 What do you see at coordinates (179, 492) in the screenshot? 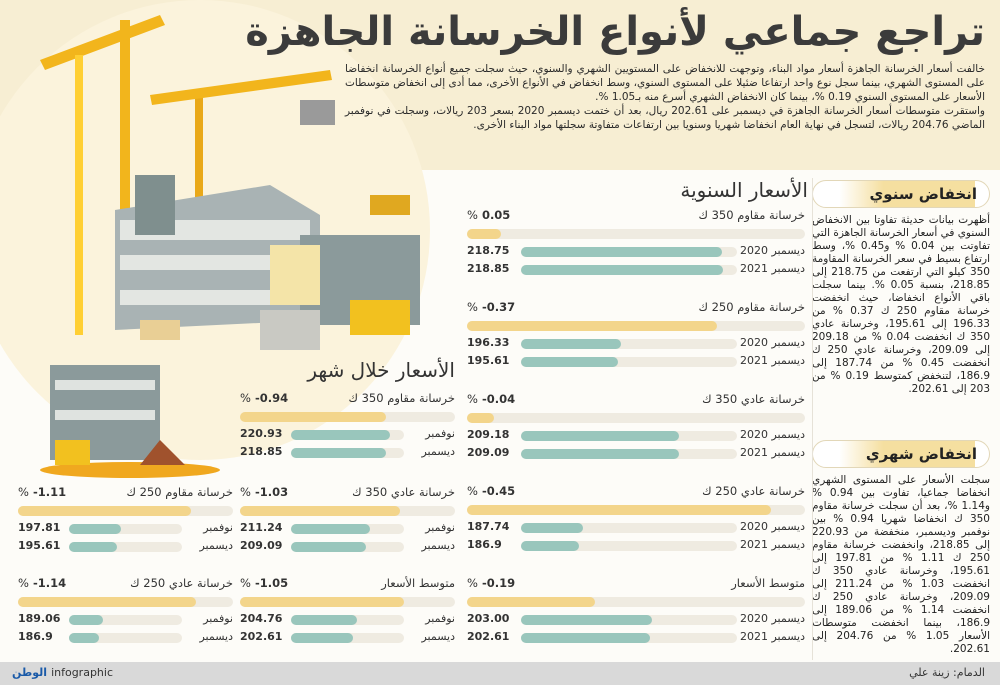
I see `group-label: خرسانة مقاوم 250 ك` at bounding box center [179, 492].